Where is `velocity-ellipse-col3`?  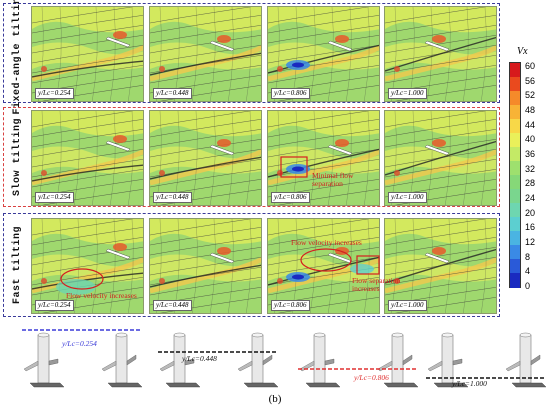
velocity-ellipse-col3 is located at coordinates (326, 260).